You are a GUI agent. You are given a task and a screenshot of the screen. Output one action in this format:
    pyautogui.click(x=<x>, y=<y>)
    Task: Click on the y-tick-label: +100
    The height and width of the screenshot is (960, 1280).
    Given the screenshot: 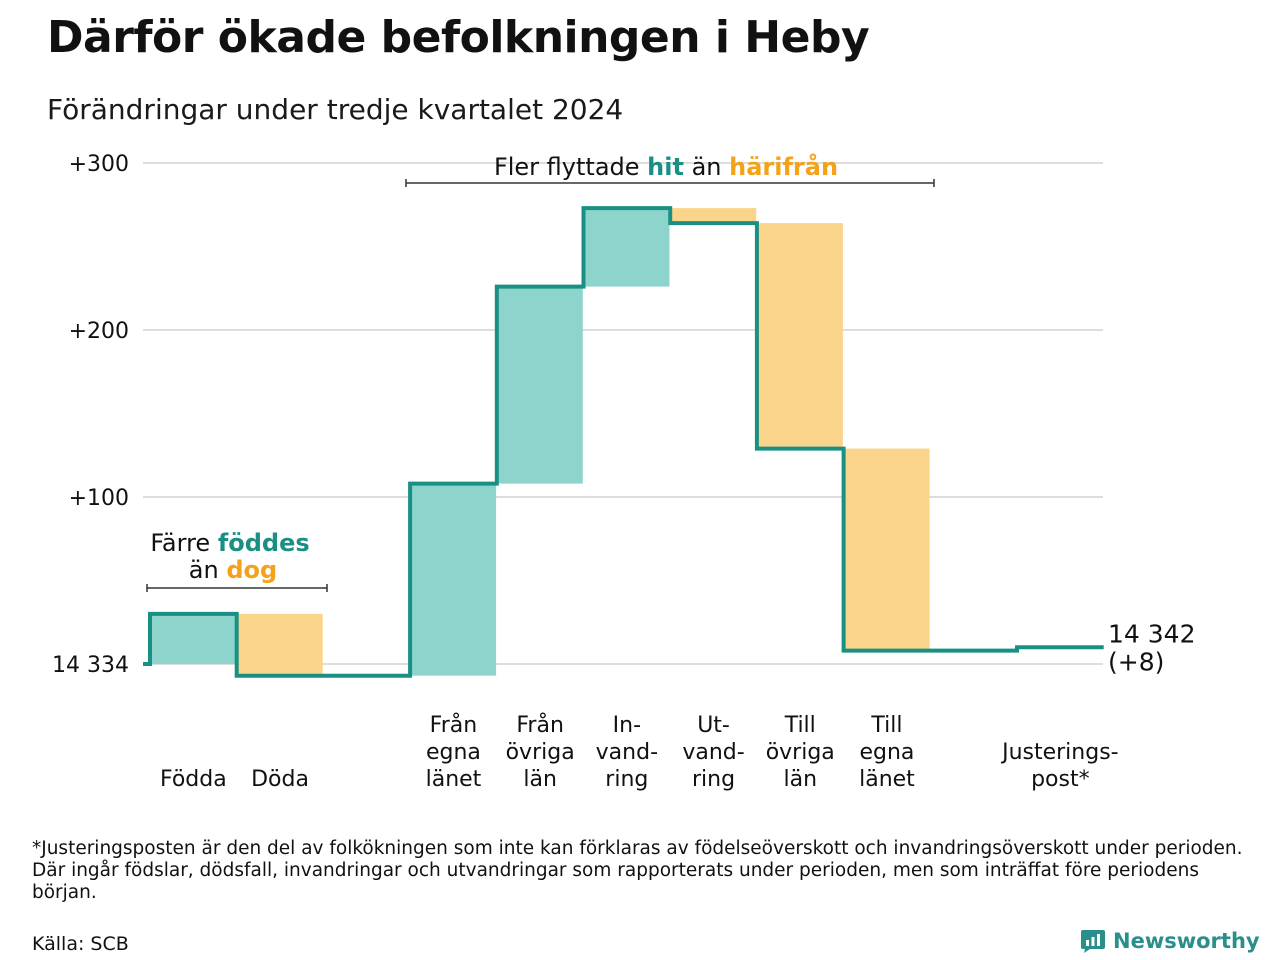 What is the action you would take?
    pyautogui.click(x=99, y=498)
    